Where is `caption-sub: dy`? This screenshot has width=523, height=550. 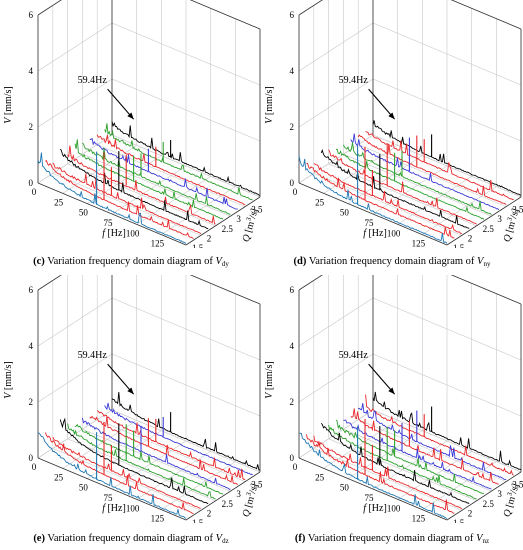
caption-sub: dy is located at coordinates (225, 264).